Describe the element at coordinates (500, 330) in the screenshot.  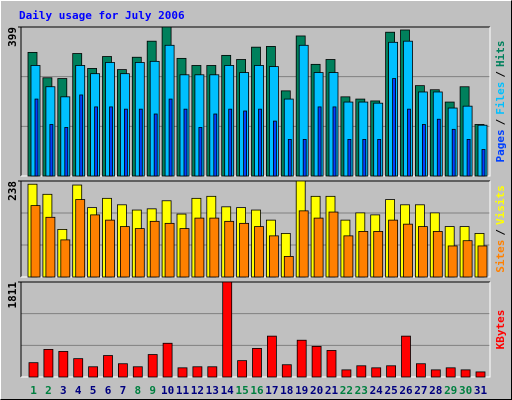
I see `legend: KBytes` at that location.